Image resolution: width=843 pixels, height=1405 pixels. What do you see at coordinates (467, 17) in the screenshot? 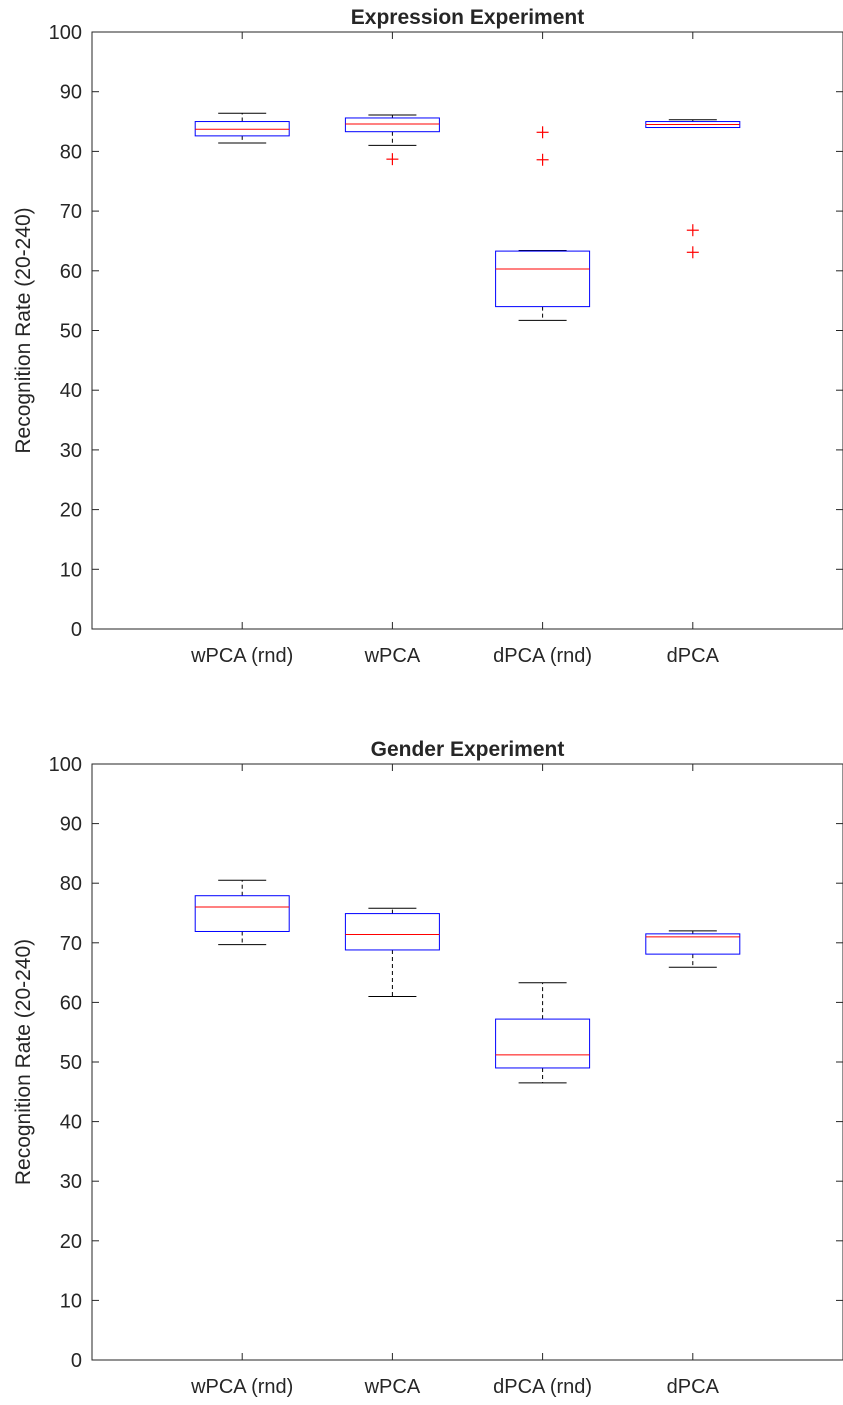
I see `chart-title: Expression Experiment` at bounding box center [467, 17].